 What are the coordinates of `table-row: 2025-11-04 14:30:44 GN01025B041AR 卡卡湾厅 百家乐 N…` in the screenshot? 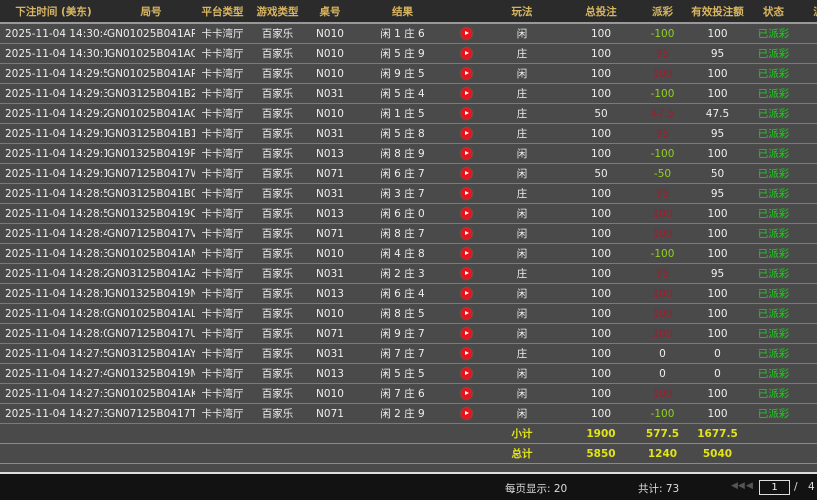 It's located at (408, 33).